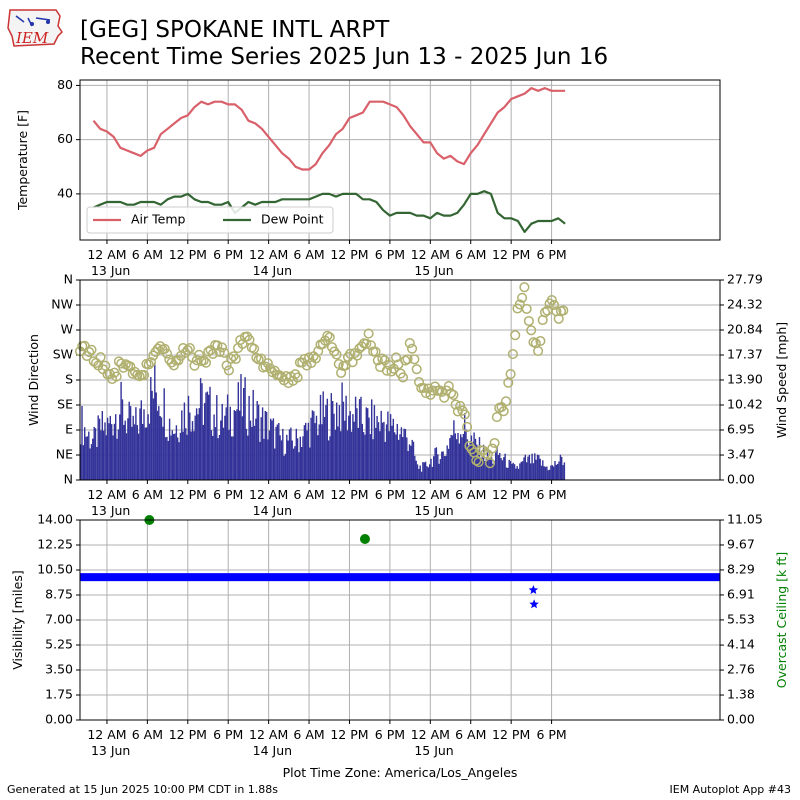 The image size is (800, 800). I want to click on visibility-band, so click(400, 577).